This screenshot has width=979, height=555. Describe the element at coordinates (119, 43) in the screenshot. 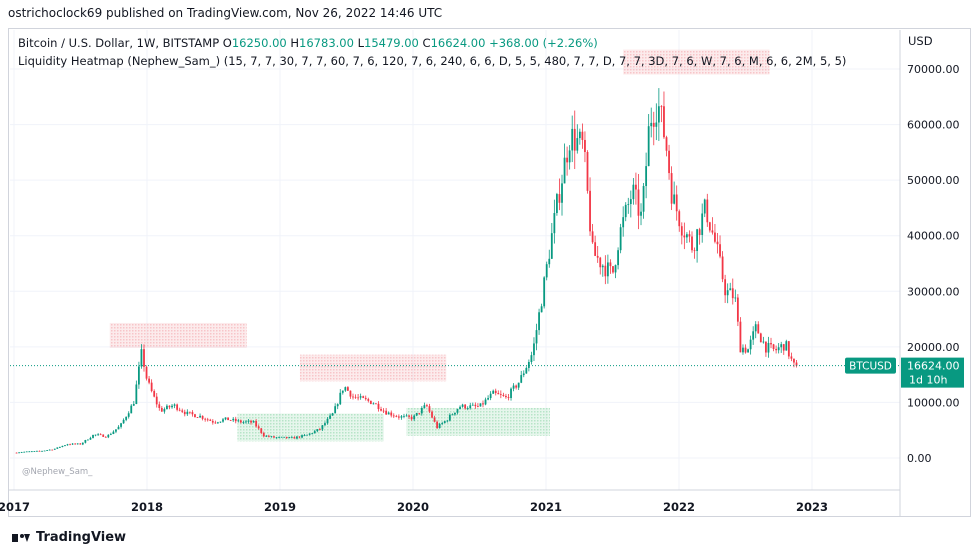

I see `symbol-description: Bitcoin / U.S. Dollar, 1W, BITSTAMP` at that location.